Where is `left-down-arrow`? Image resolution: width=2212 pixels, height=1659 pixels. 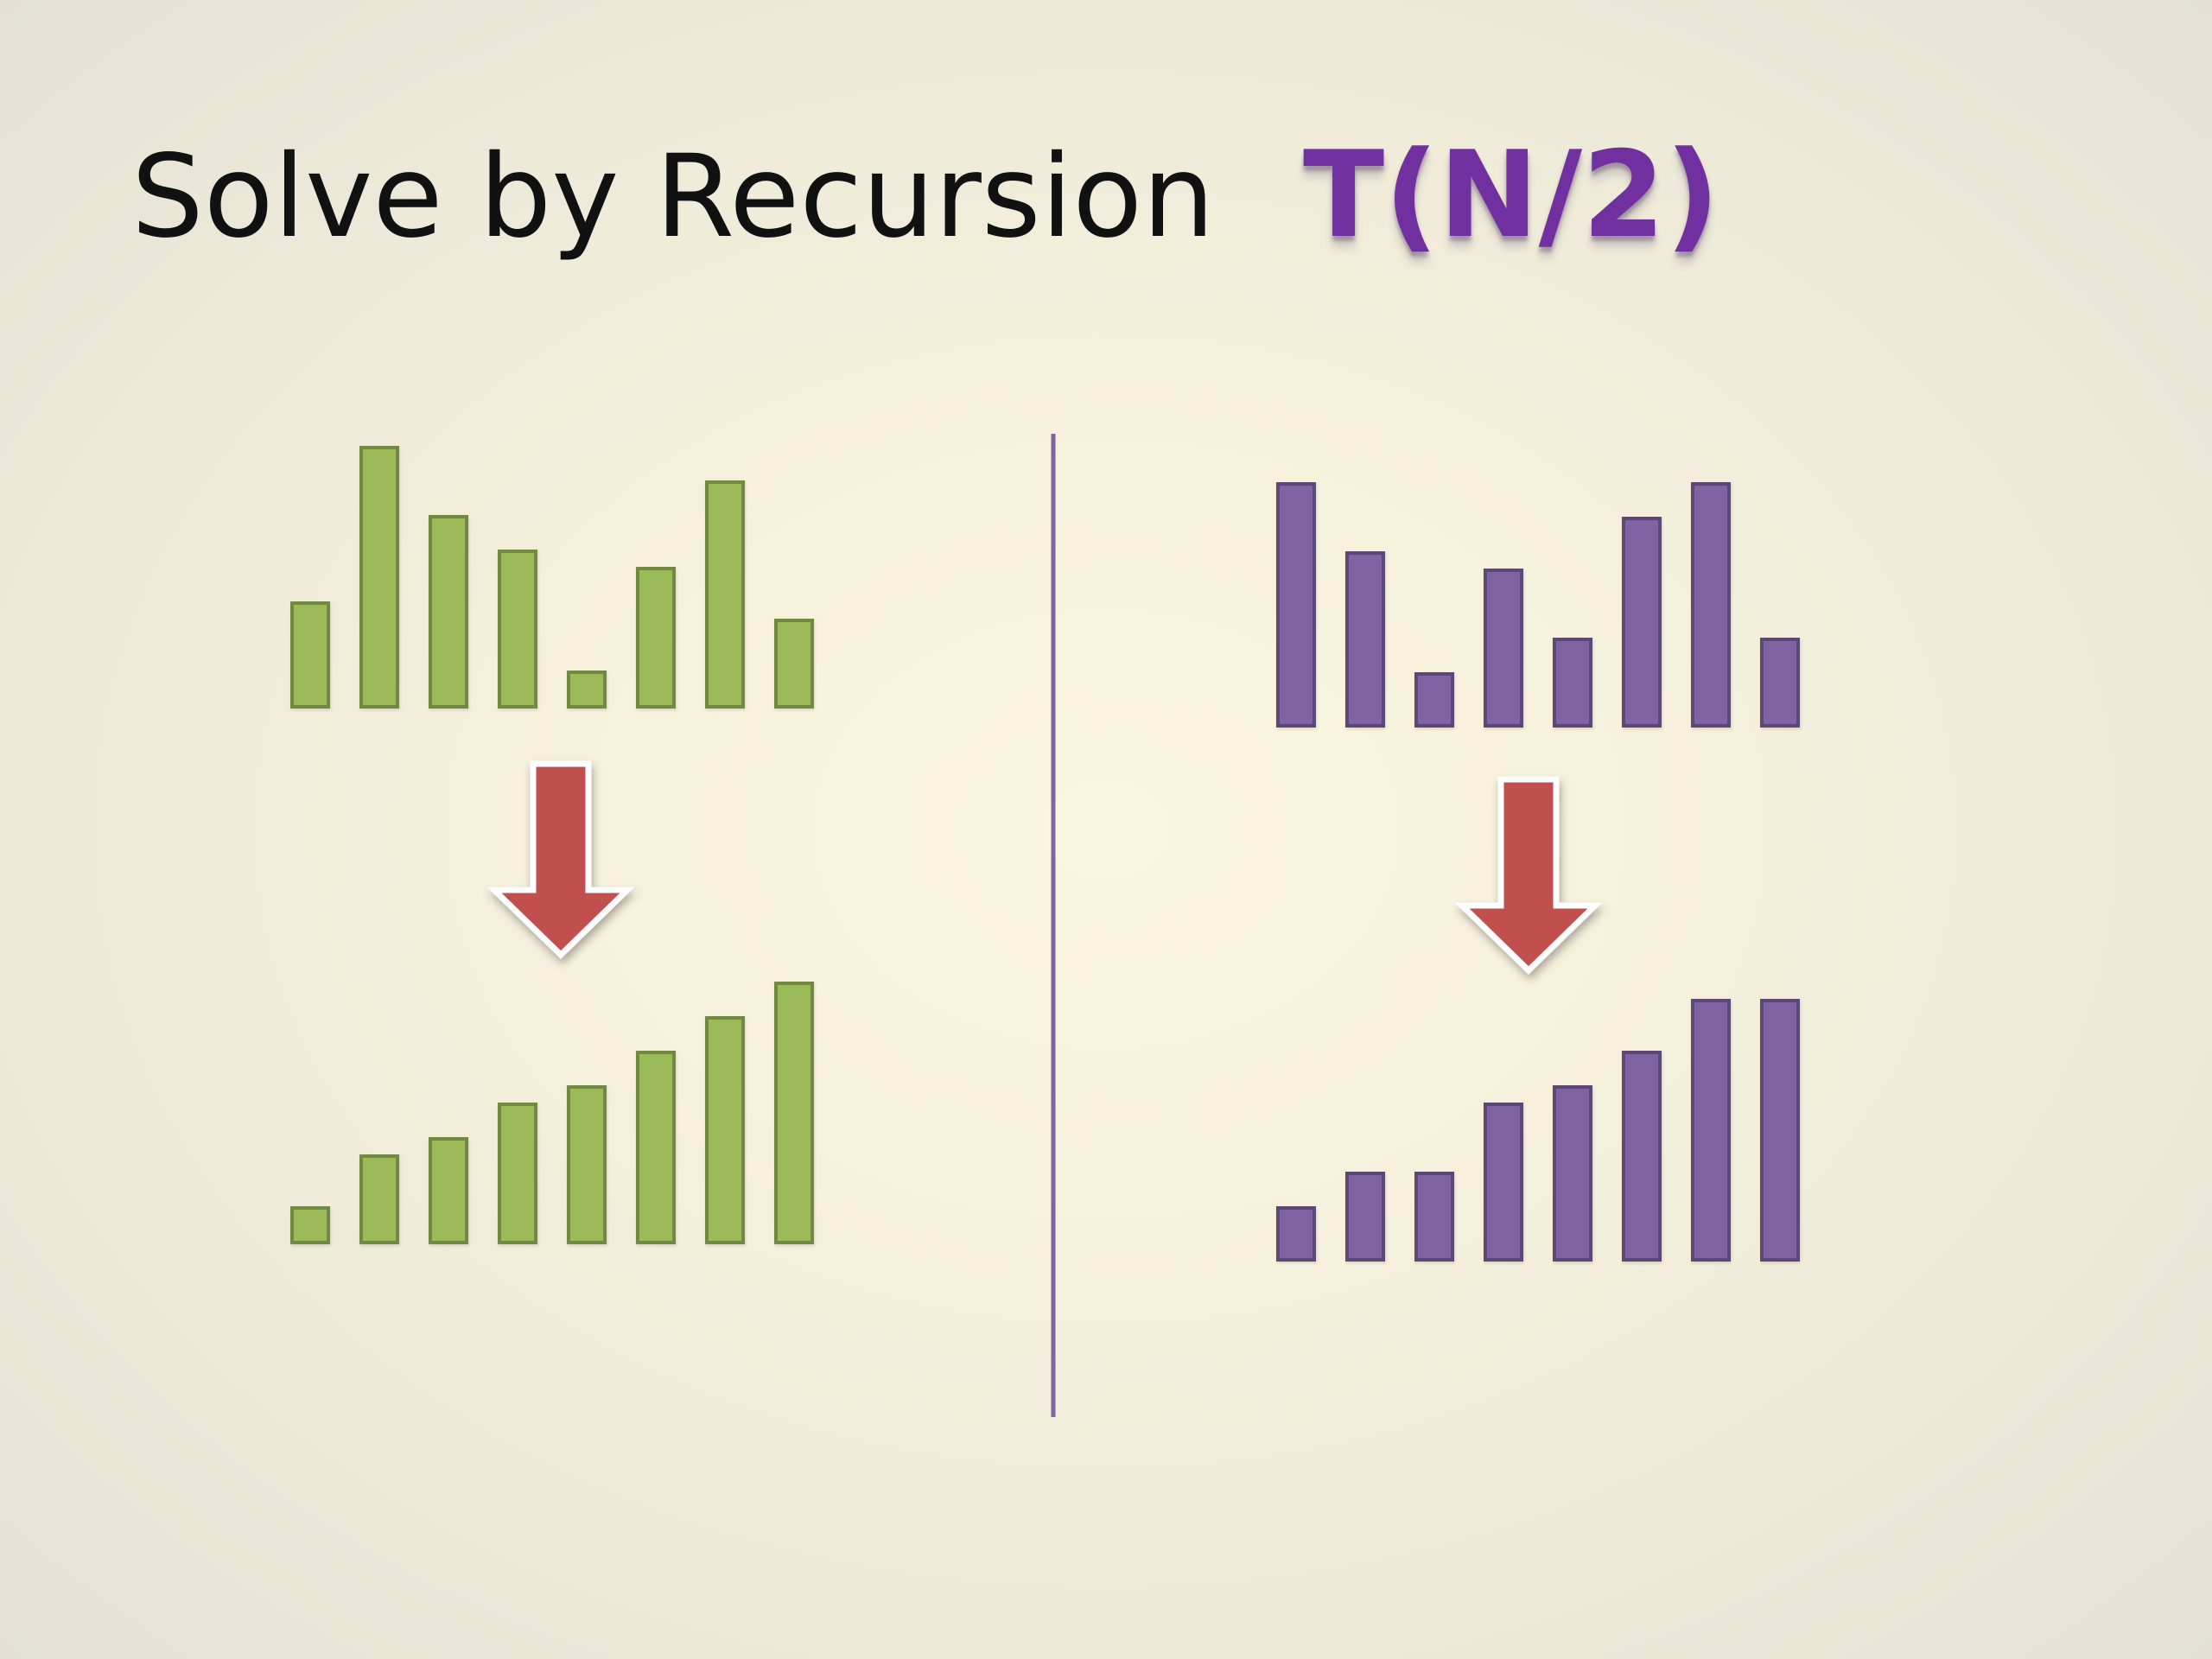 left-down-arrow is located at coordinates (560, 859).